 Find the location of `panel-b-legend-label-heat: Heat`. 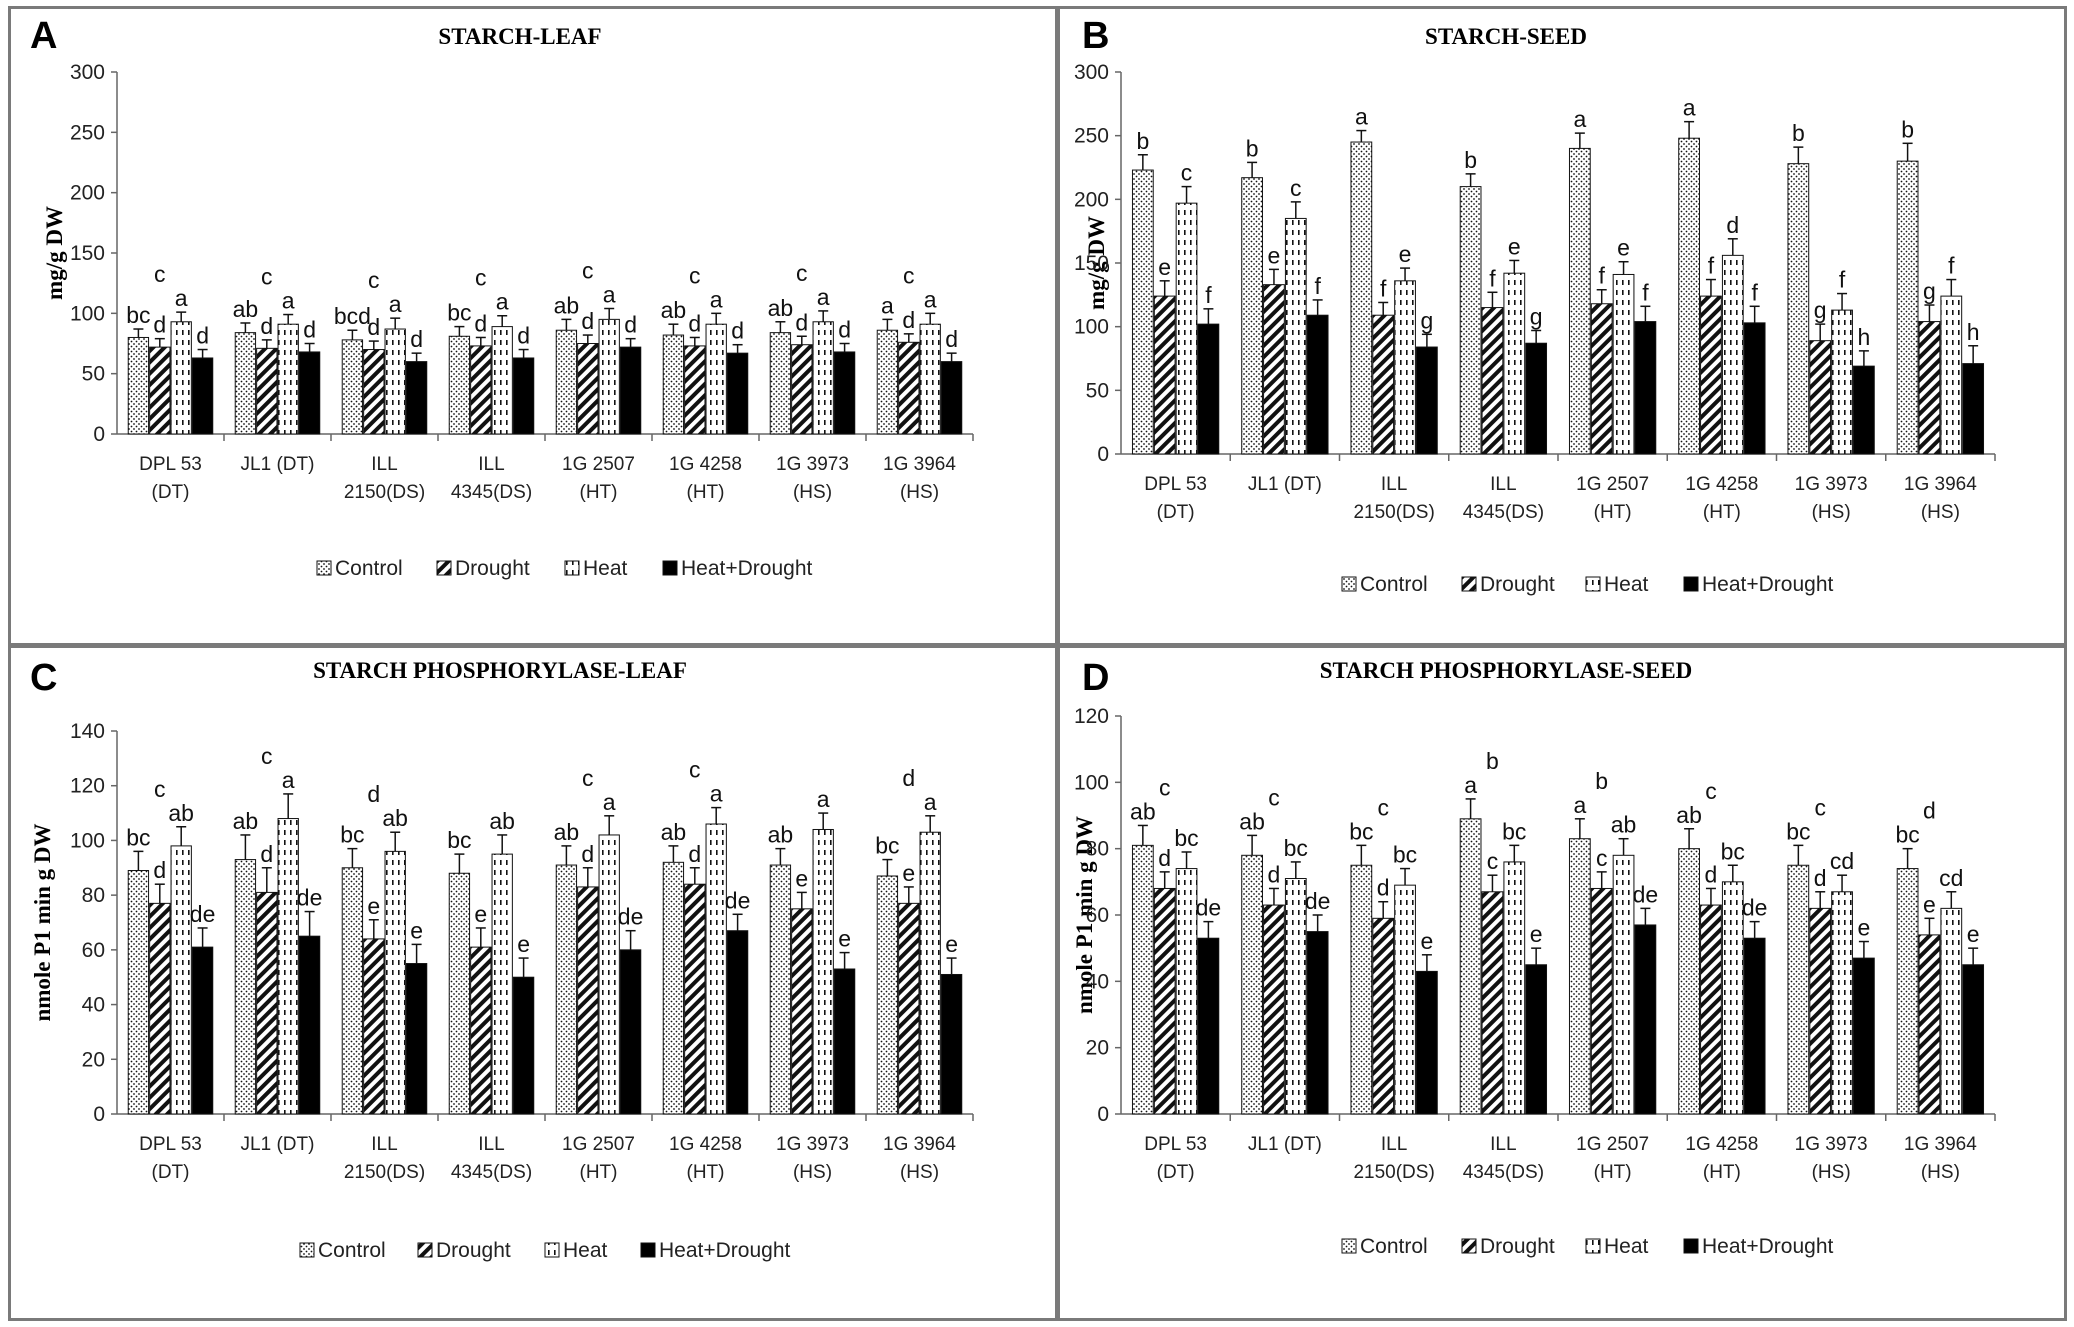

panel-b-legend-label-heat: Heat is located at coordinates (1626, 584).